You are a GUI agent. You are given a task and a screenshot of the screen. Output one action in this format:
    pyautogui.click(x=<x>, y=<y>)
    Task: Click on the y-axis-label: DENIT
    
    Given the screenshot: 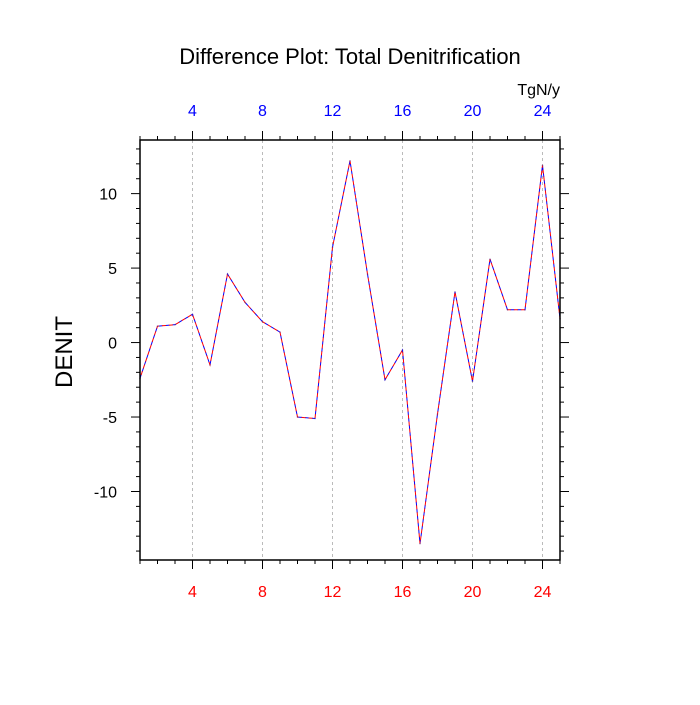 What is the action you would take?
    pyautogui.click(x=64, y=352)
    